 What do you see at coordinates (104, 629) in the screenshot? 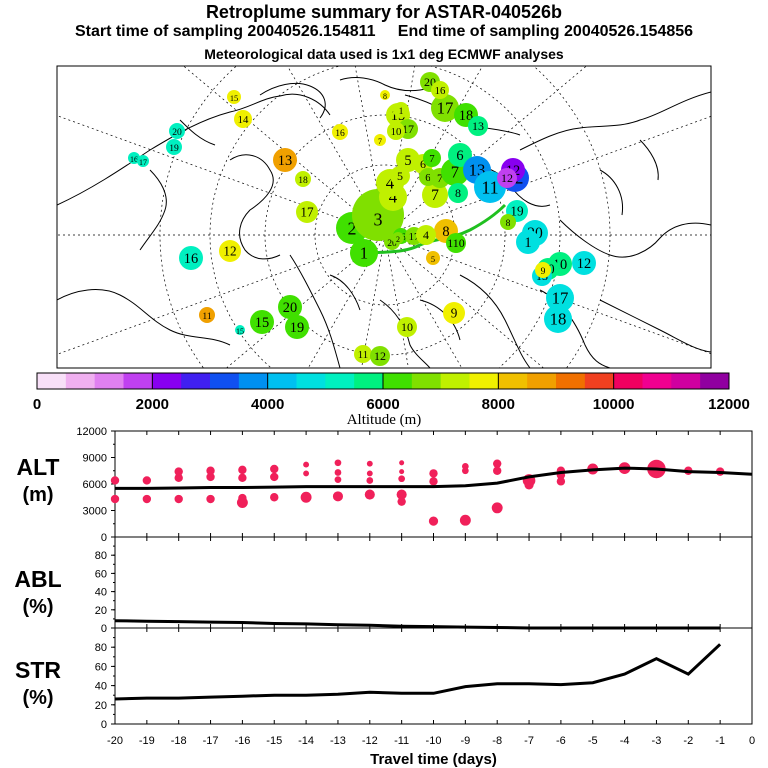
I see `y-tick-label: 0` at bounding box center [104, 629].